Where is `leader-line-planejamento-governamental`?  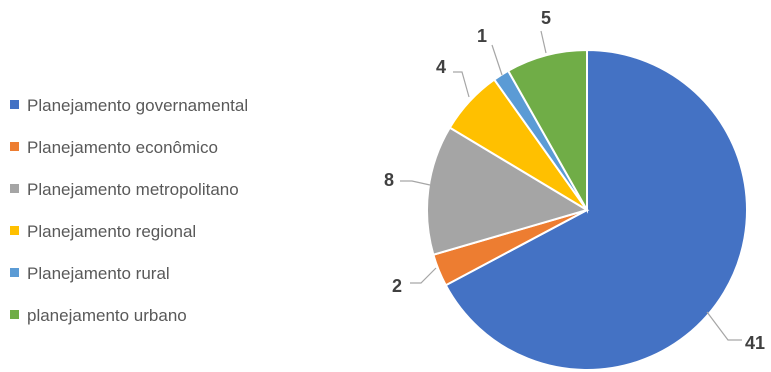
leader-line-planejamento-governamental is located at coordinates (724, 326).